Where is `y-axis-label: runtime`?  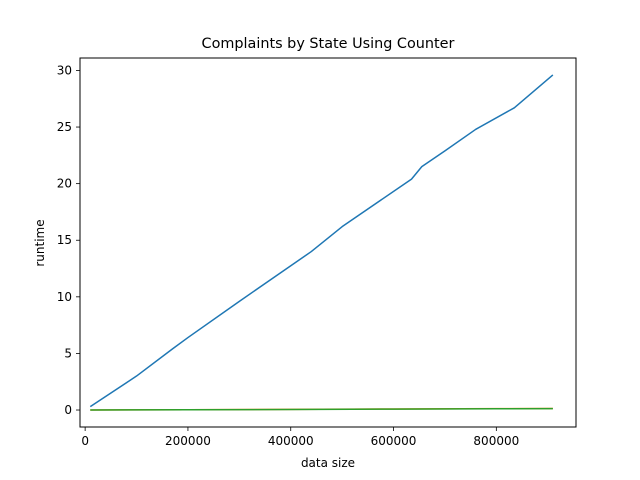 y-axis-label: runtime is located at coordinates (40, 242).